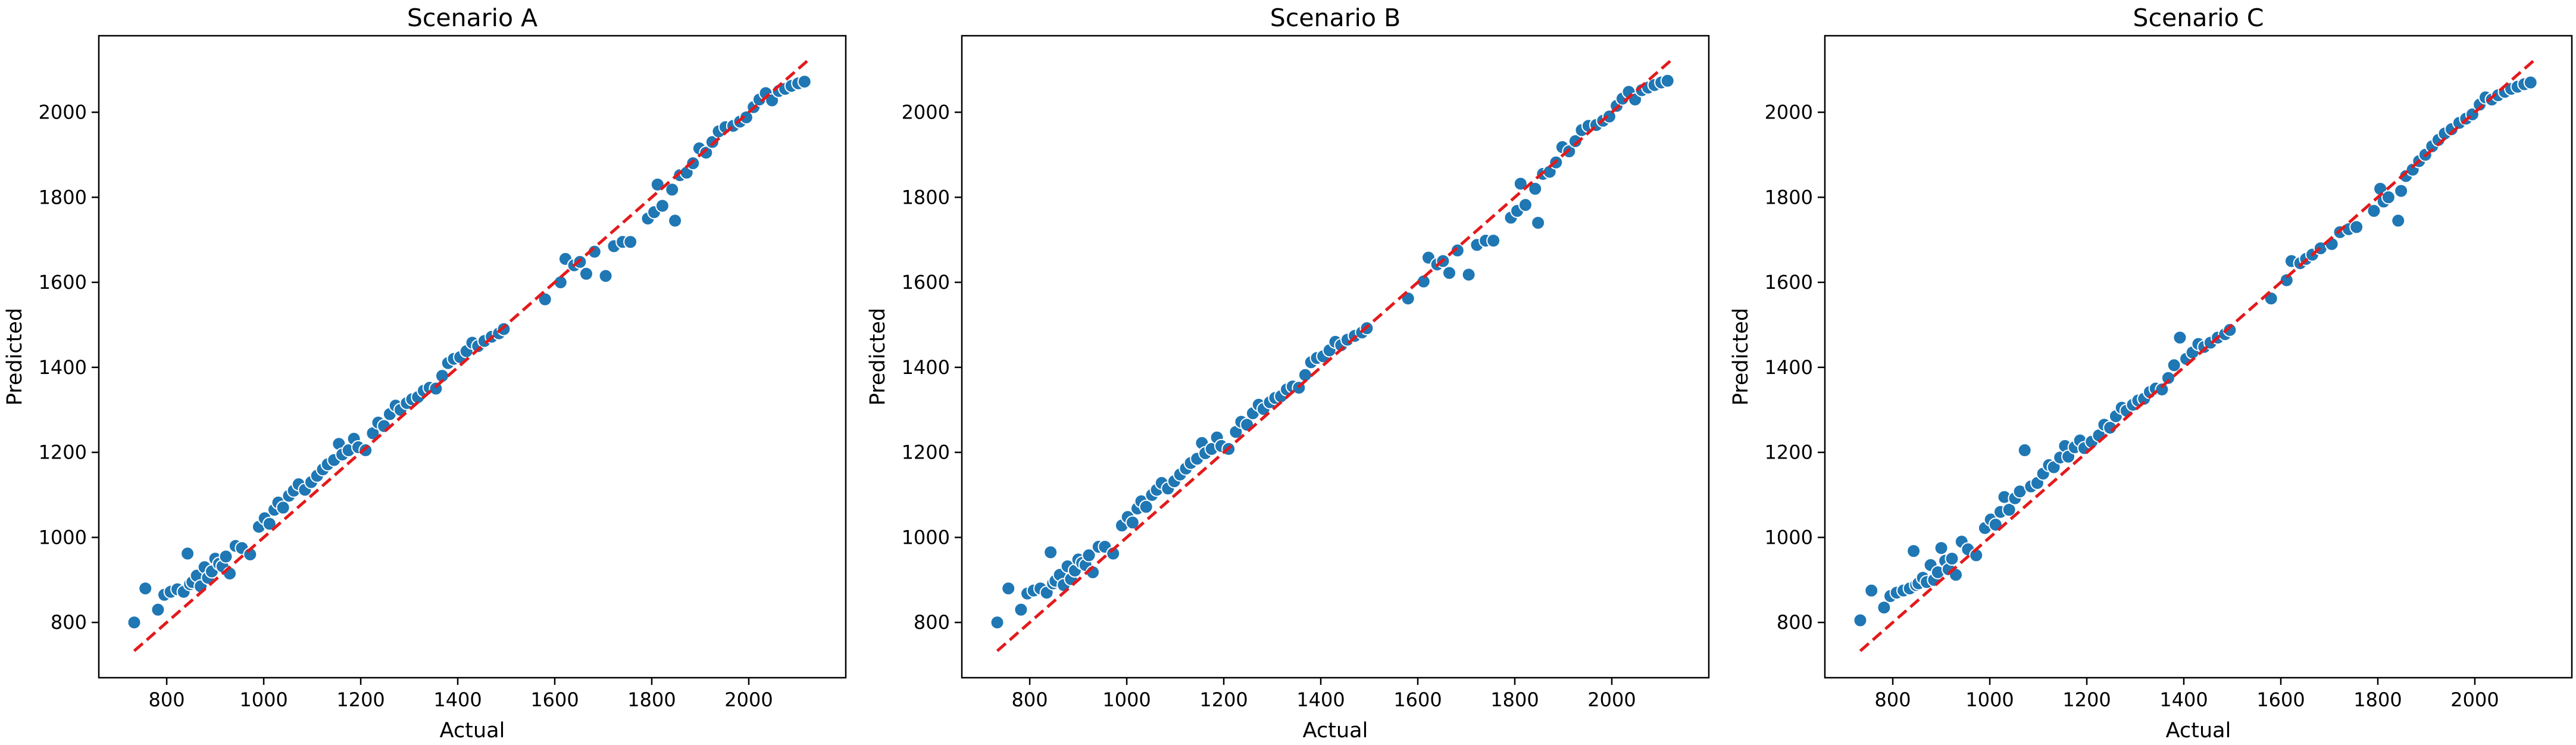 The height and width of the screenshot is (745, 2576). I want to click on chart-title: Scenario C, so click(2198, 18).